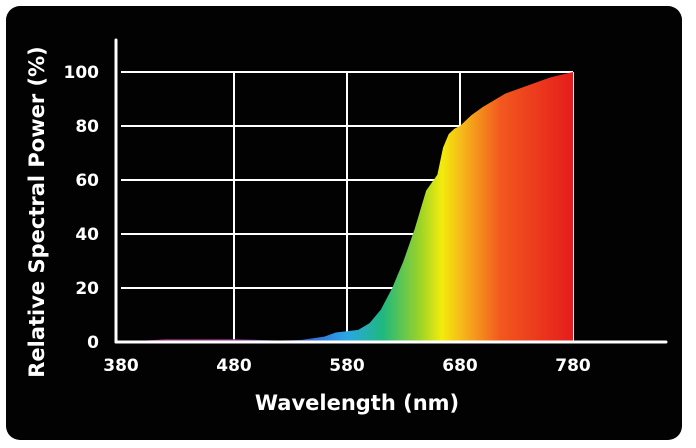  What do you see at coordinates (87, 289) in the screenshot?
I see `y-tick-label-20: 20` at bounding box center [87, 289].